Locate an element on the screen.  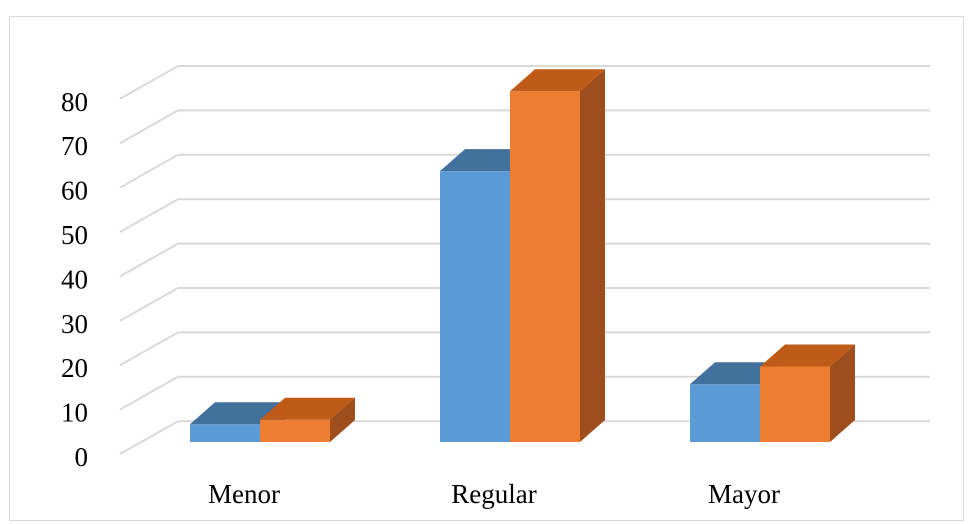
y-tick-label: 70 is located at coordinates (74, 146).